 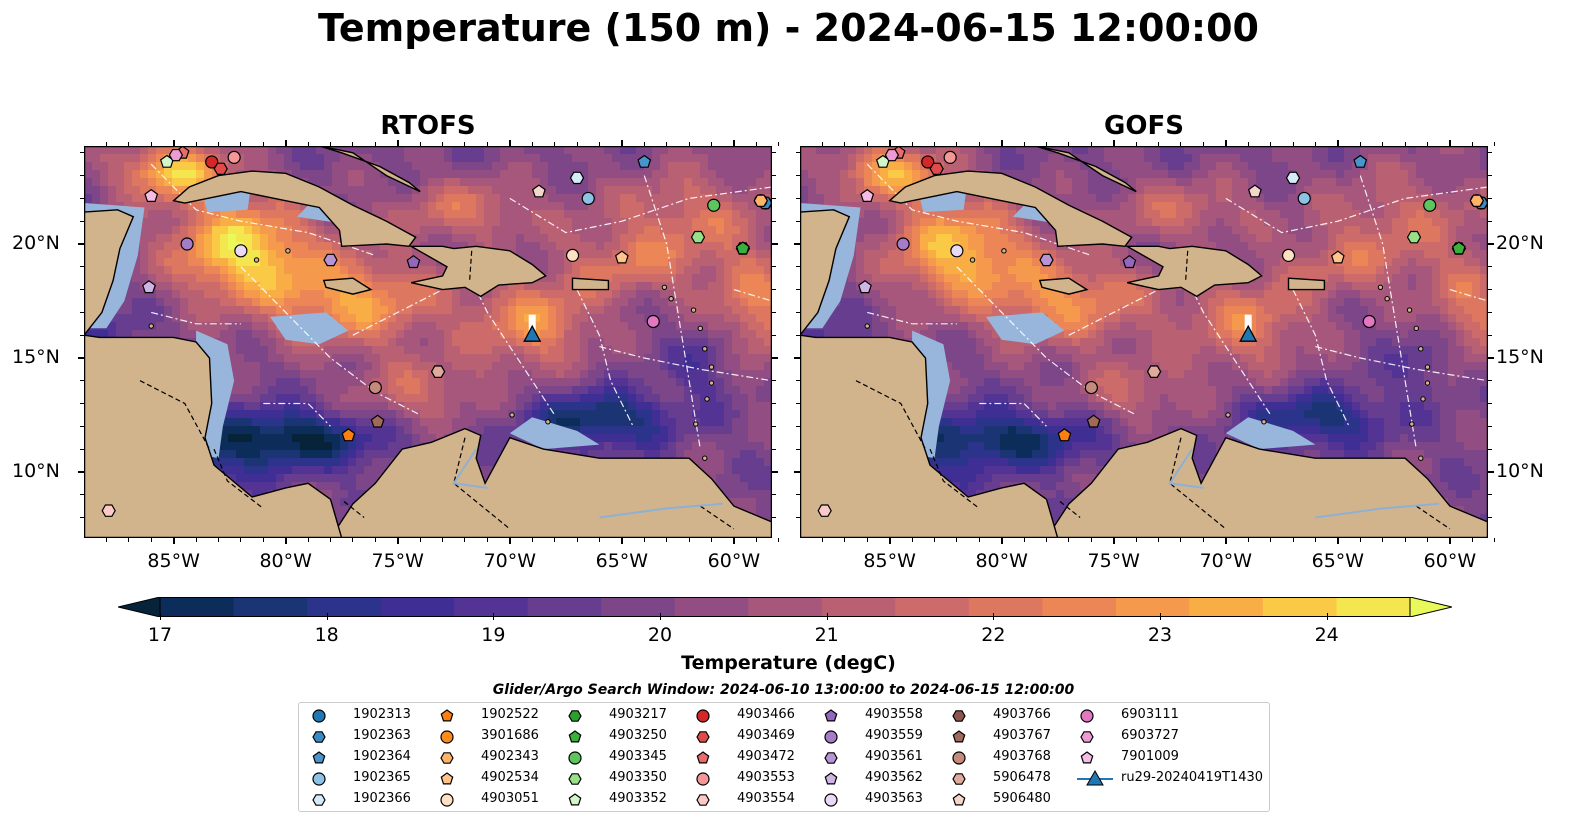 I want to click on legend-label: 4903562, so click(x=894, y=777).